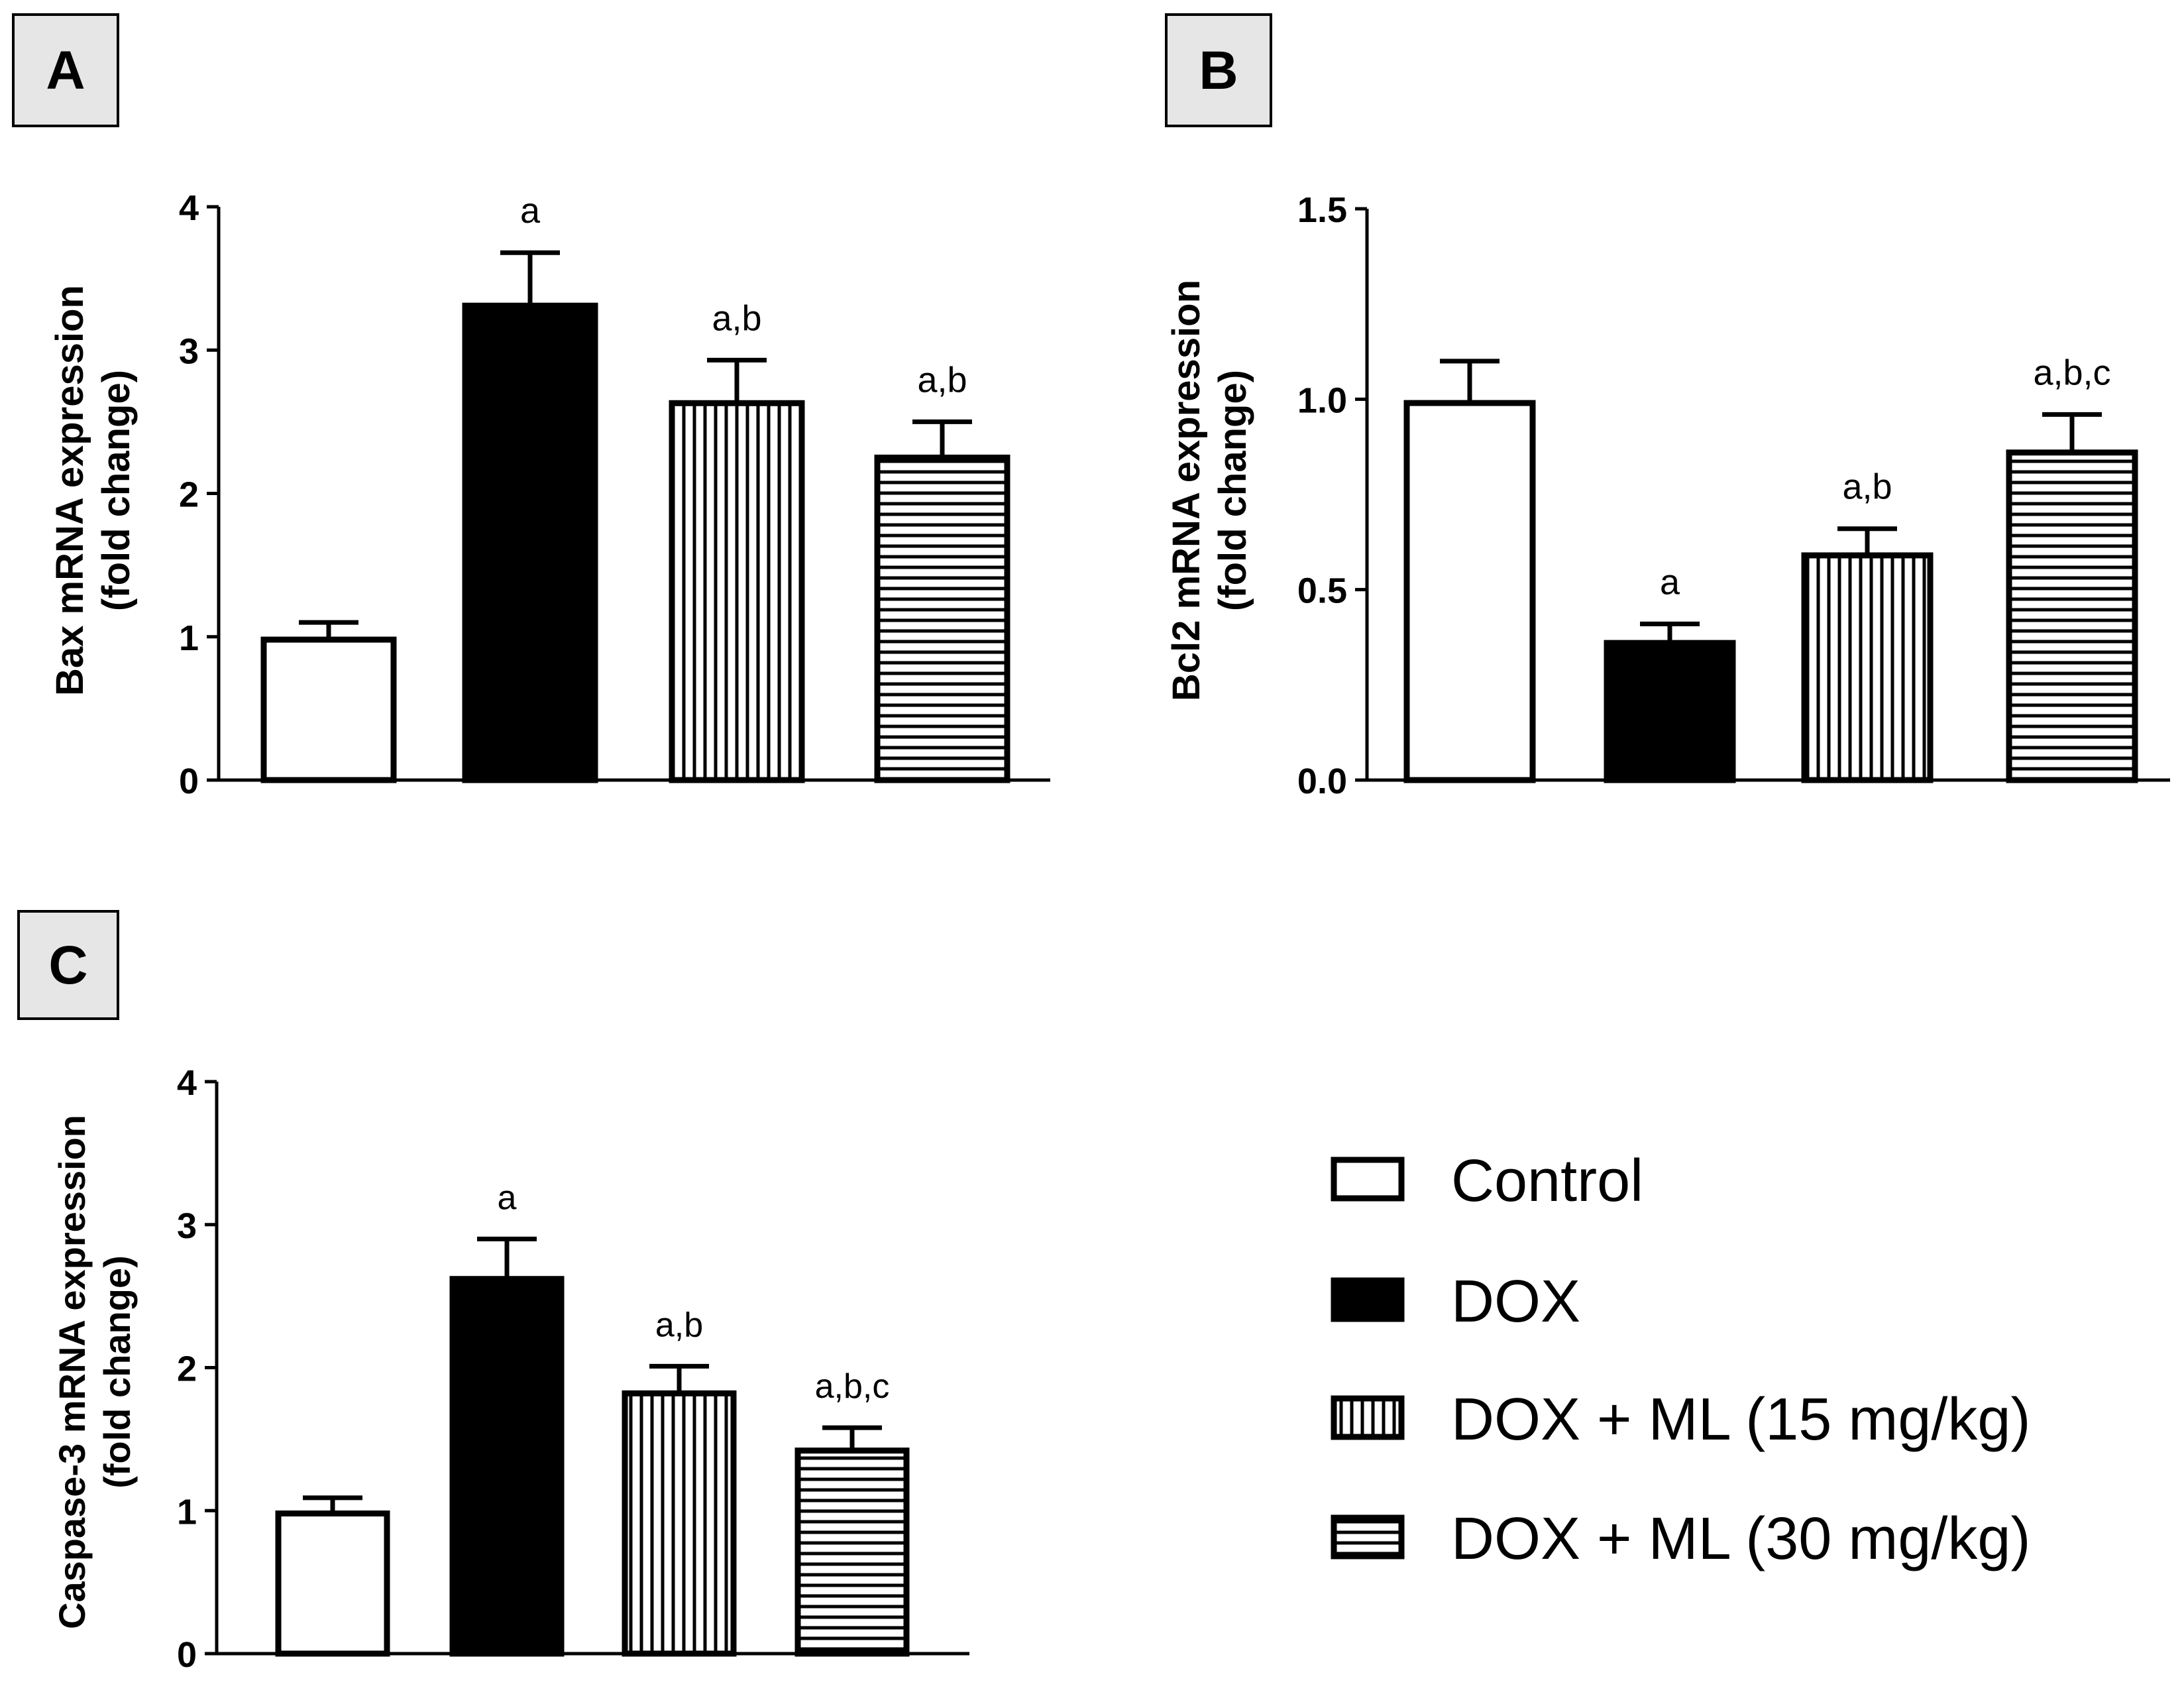 This screenshot has height=1702, width=2184. Describe the element at coordinates (1368, 1537) in the screenshot. I see `legend-swatch-ml30` at that location.